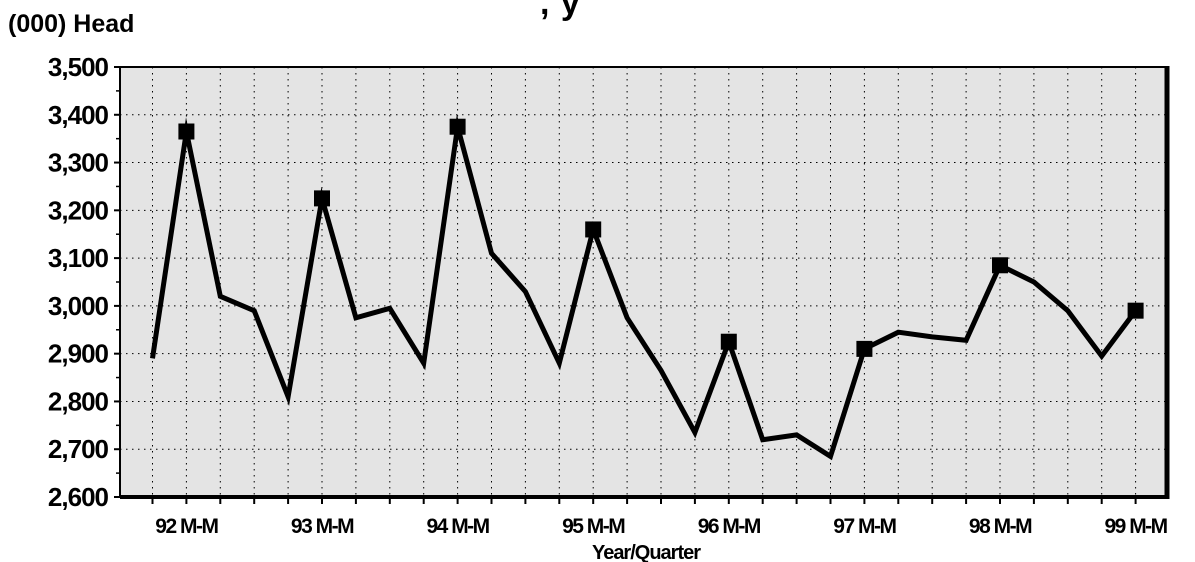 The image size is (1195, 562). Describe the element at coordinates (729, 526) in the screenshot. I see `x-tick-label: 96 M-M` at that location.